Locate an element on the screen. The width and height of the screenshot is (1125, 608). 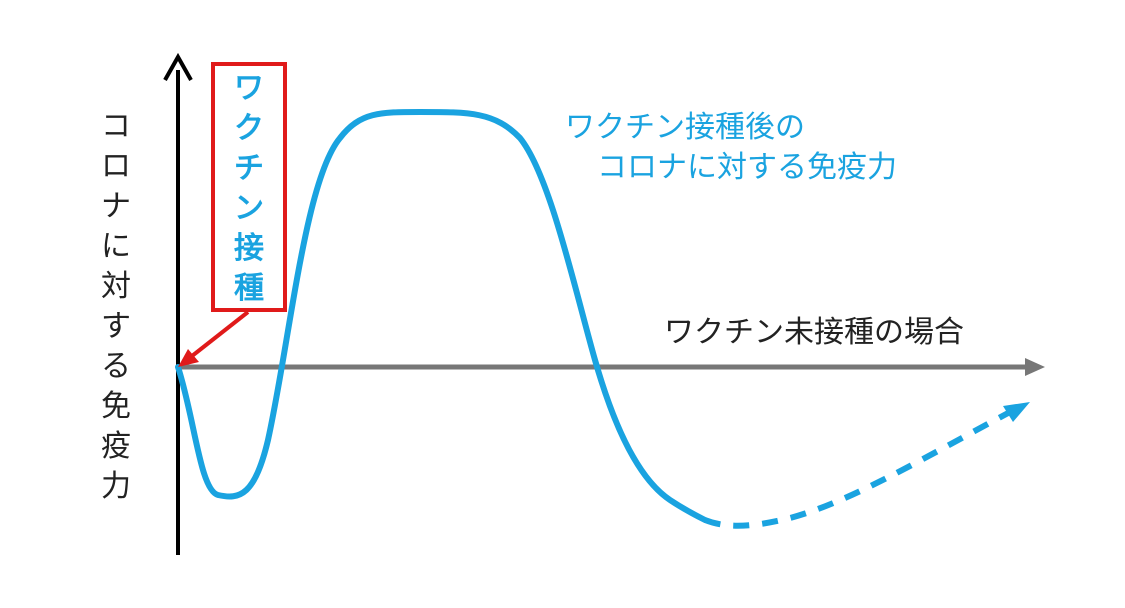
y-axis-label-char: ロ is located at coordinates (116, 166).